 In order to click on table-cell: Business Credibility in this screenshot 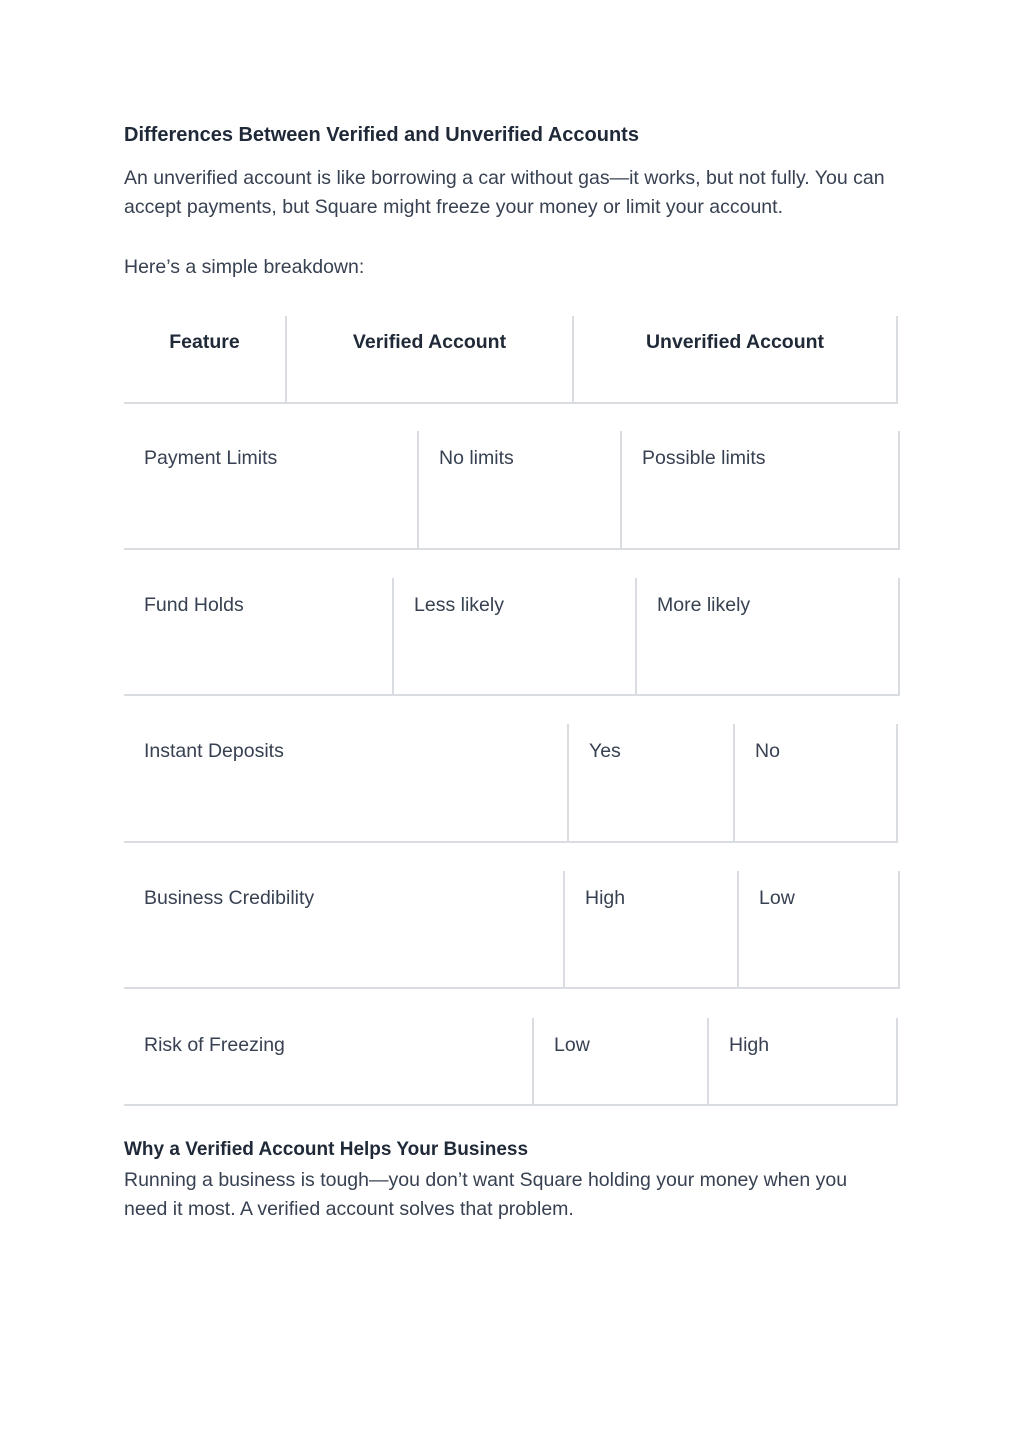, I will do `click(344, 929)`.